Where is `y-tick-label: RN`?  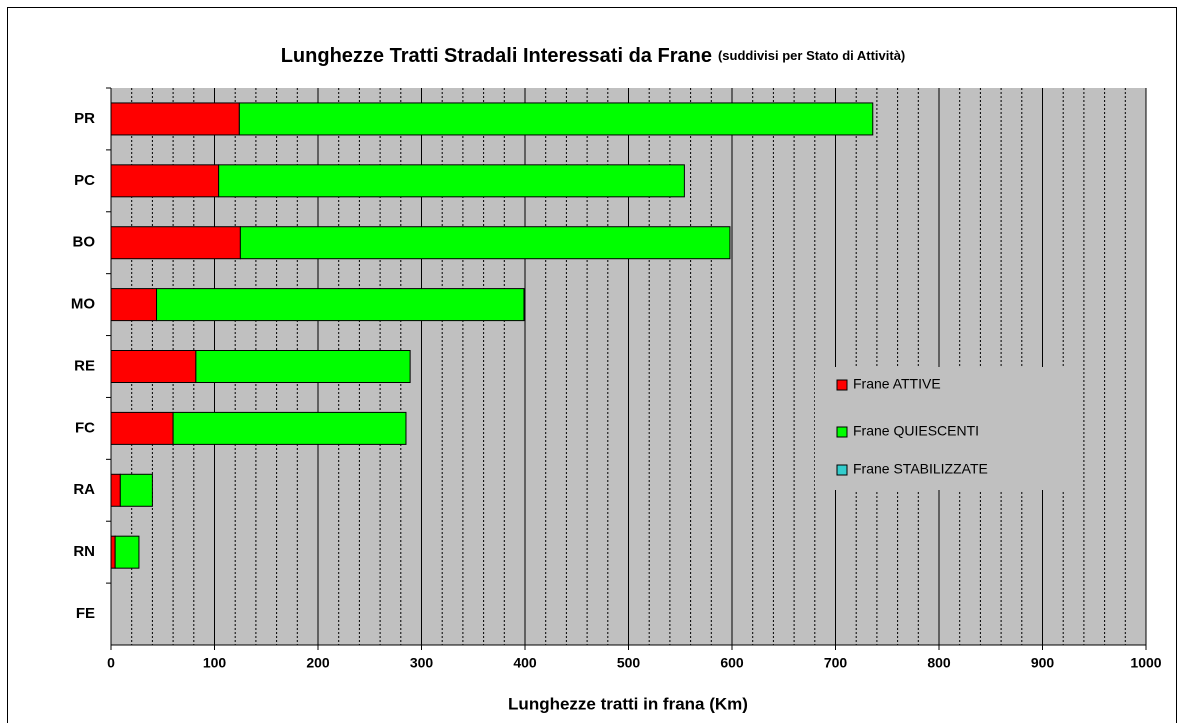
y-tick-label: RN is located at coordinates (84, 551).